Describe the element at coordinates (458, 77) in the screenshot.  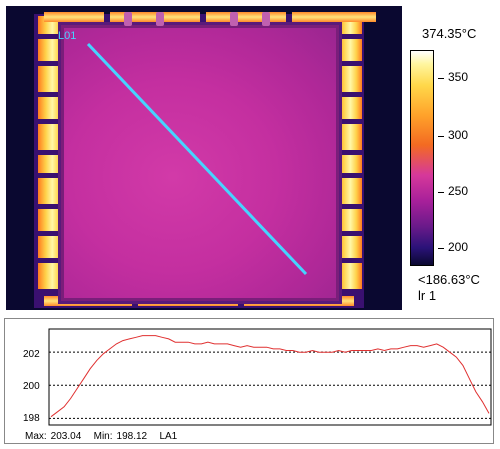
I see `scale-tick-label: 350` at that location.